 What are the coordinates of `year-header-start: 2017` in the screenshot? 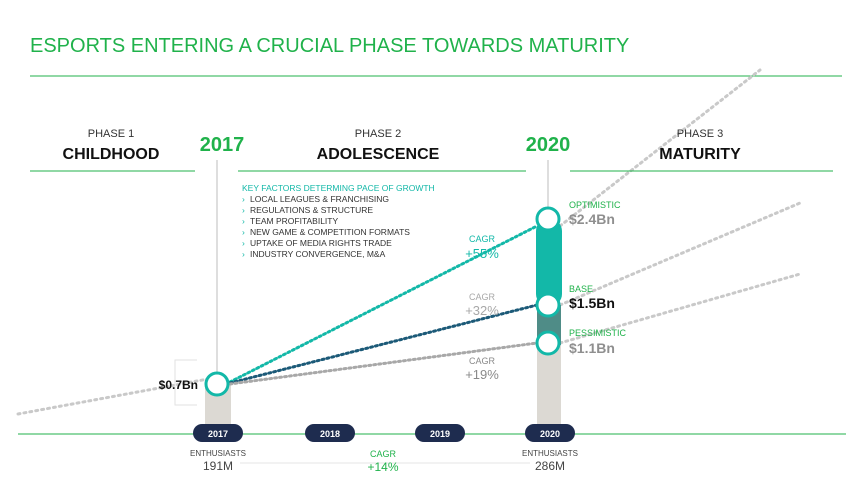 It's located at (222, 145).